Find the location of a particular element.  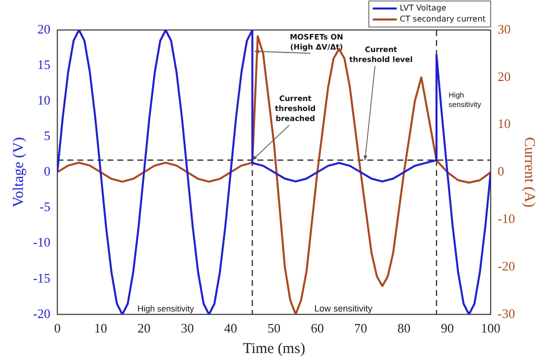

y2-tick-label: 10 is located at coordinates (504, 124).